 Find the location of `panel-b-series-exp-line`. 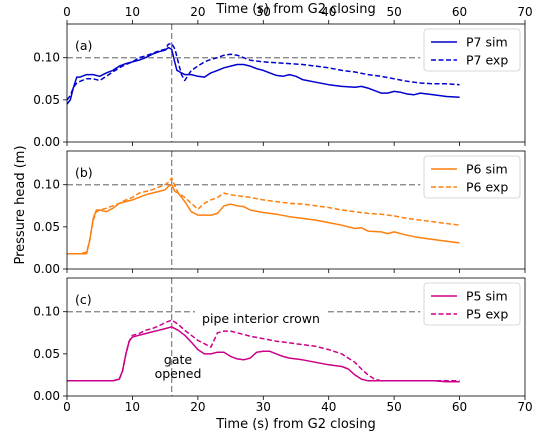

panel-b-series-exp-line is located at coordinates (263, 216).